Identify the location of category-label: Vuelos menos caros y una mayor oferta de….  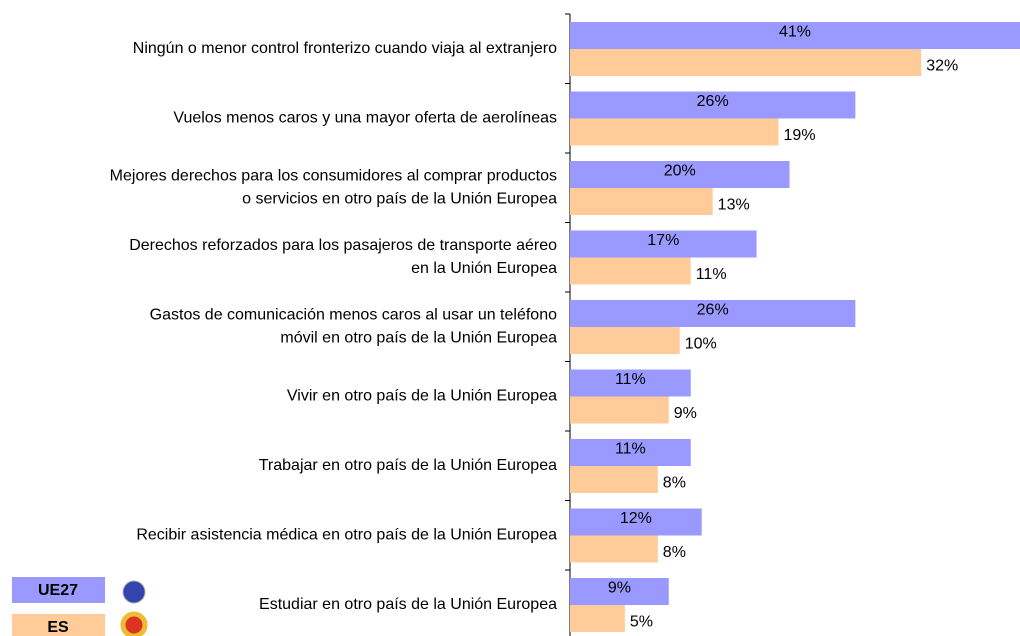
(365, 118).